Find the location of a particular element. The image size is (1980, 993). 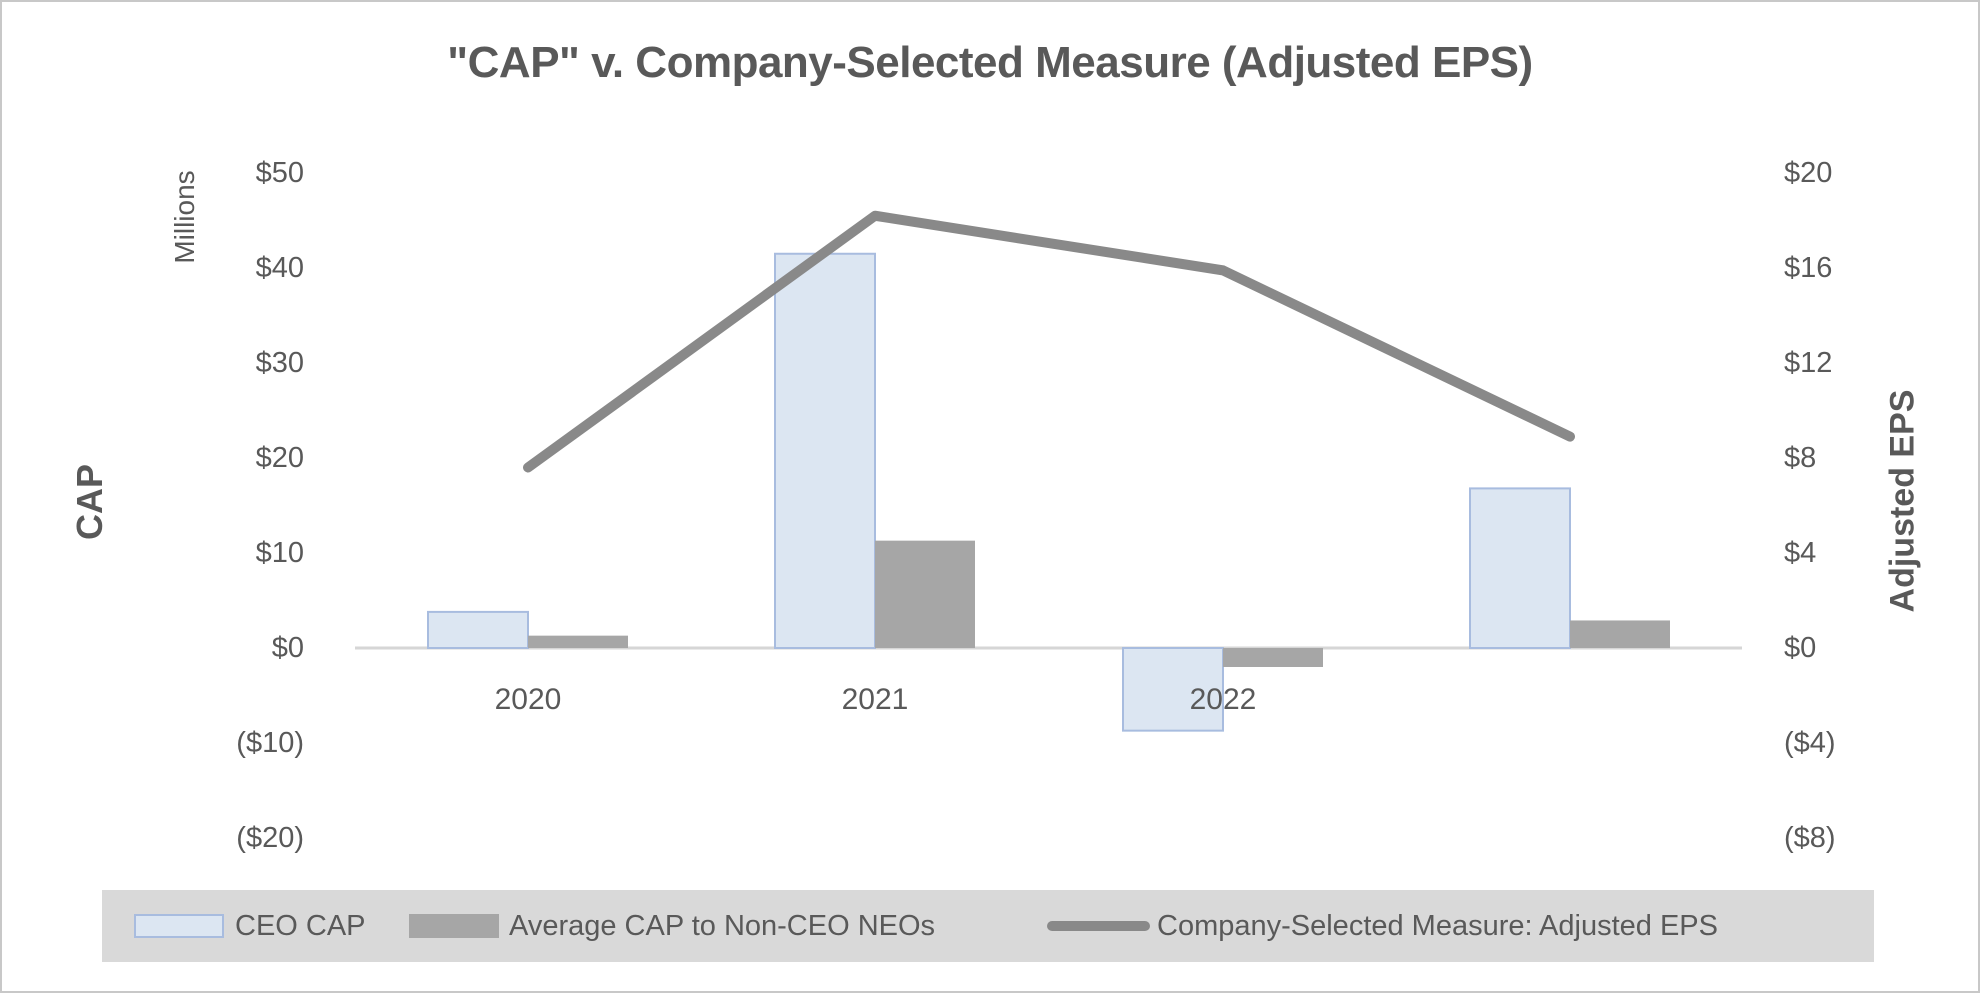

left-axis-title-text: CAP is located at coordinates (89, 502).